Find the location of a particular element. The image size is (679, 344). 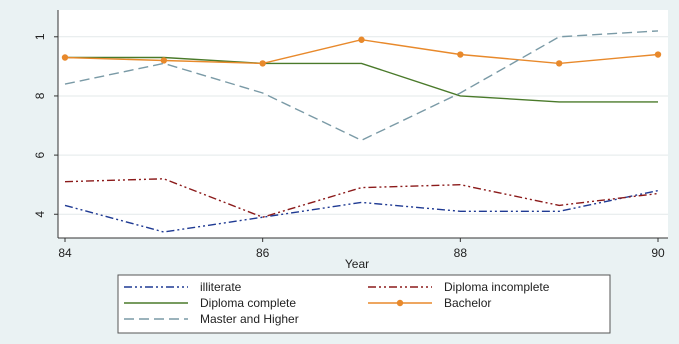

y-tick-label: 6 is located at coordinates (40, 154).